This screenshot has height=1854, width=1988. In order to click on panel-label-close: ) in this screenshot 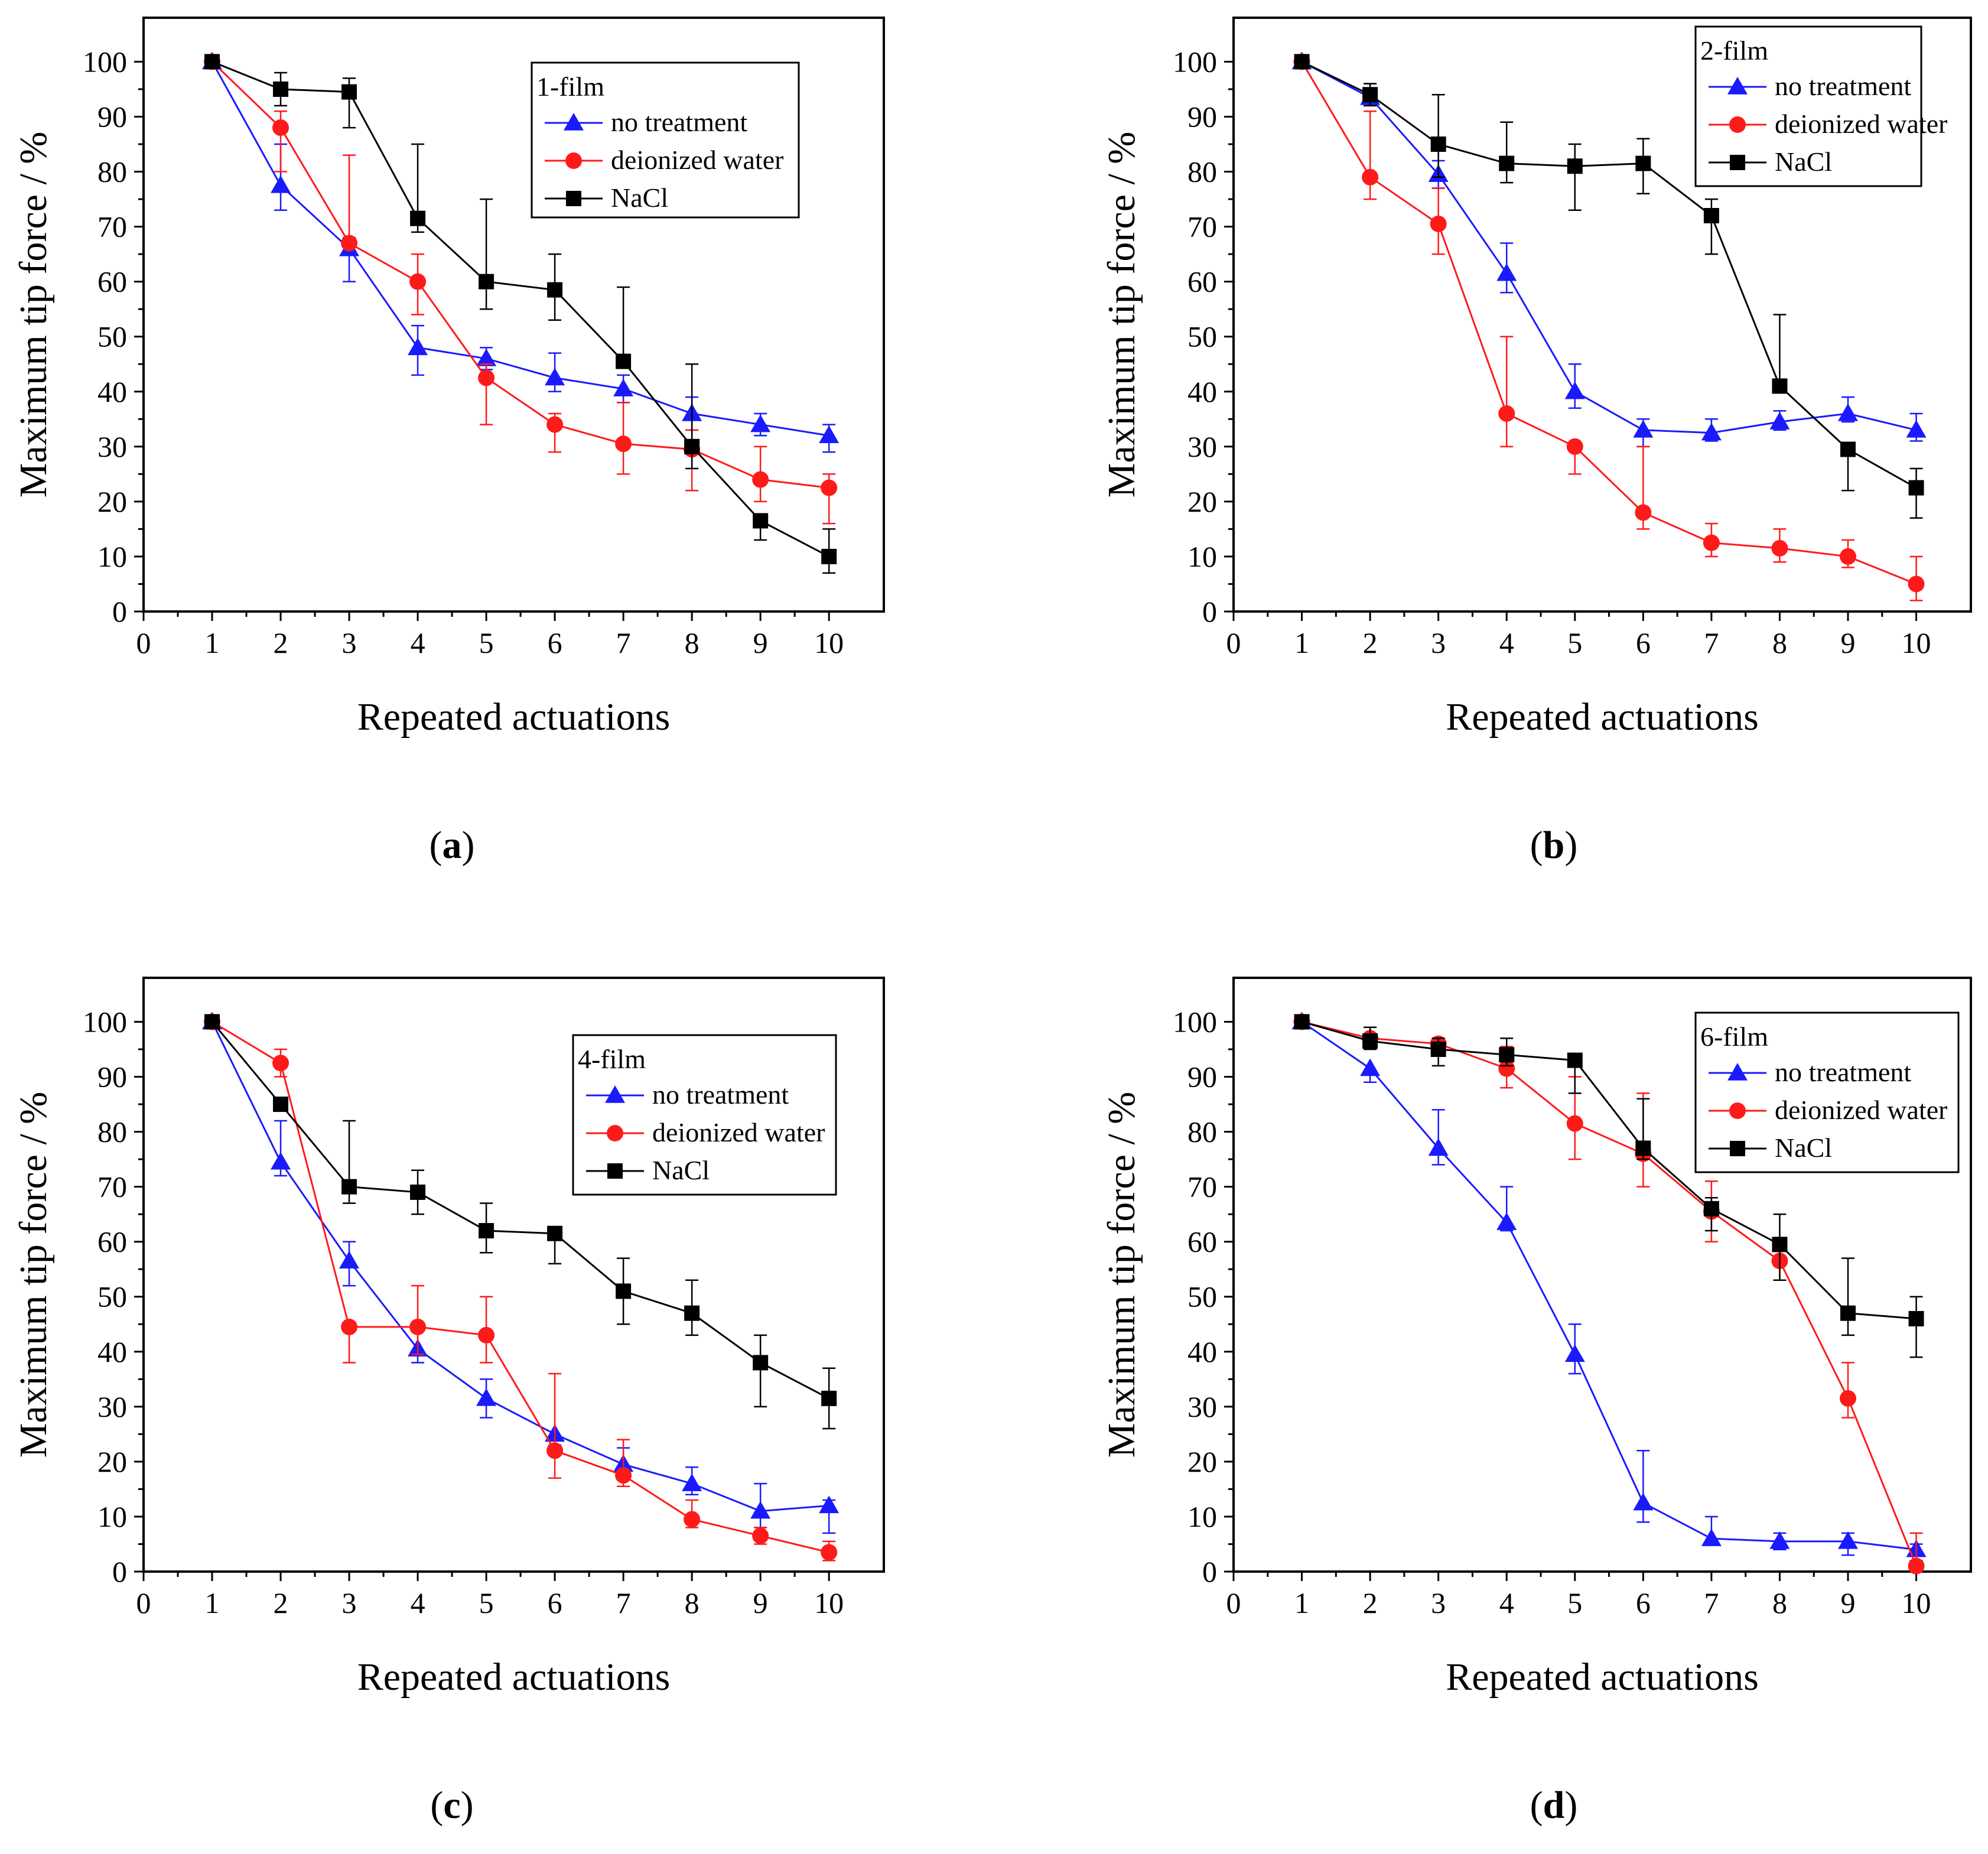, I will do `click(467, 1805)`.